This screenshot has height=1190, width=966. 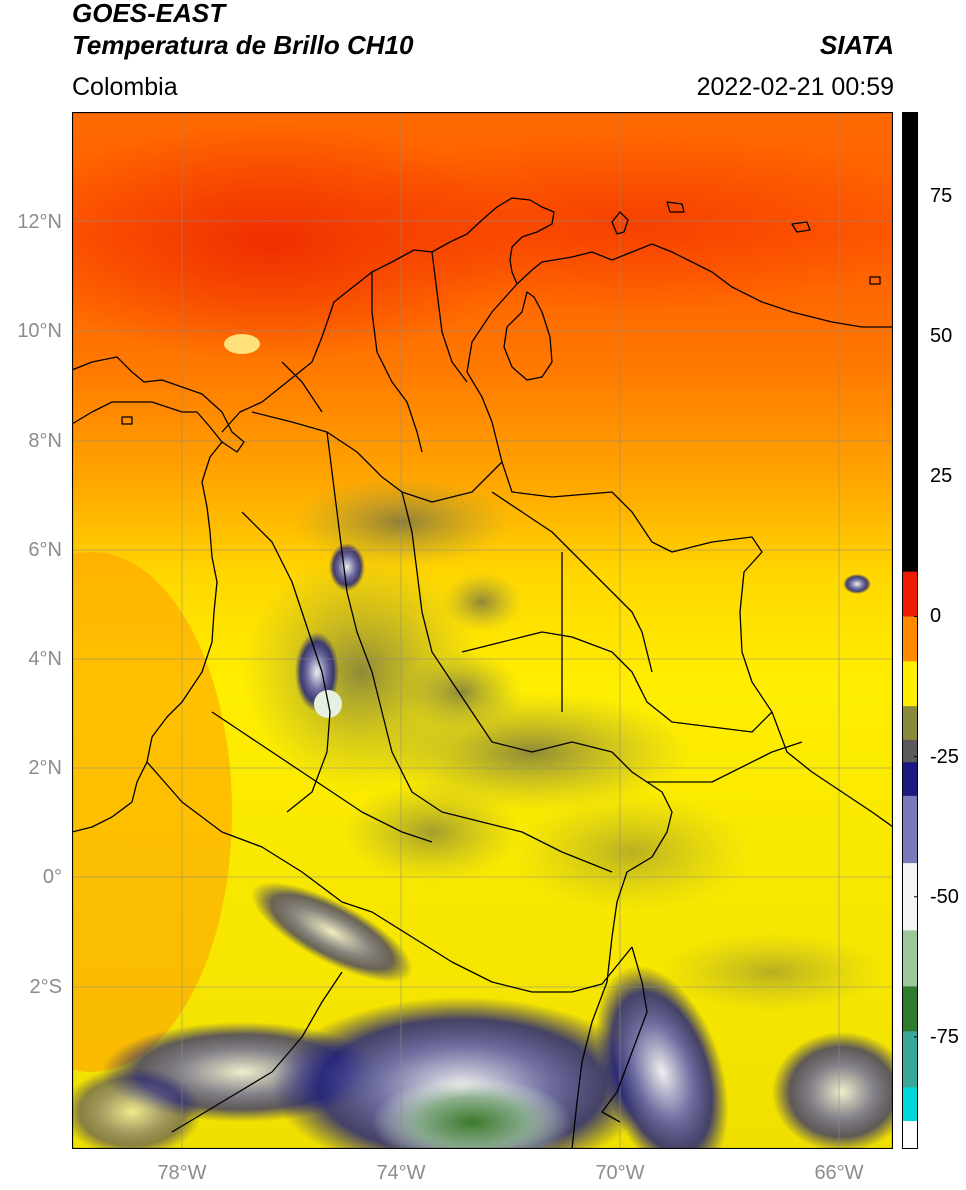 I want to click on satellite-title: GOES-EAST, so click(x=149, y=14).